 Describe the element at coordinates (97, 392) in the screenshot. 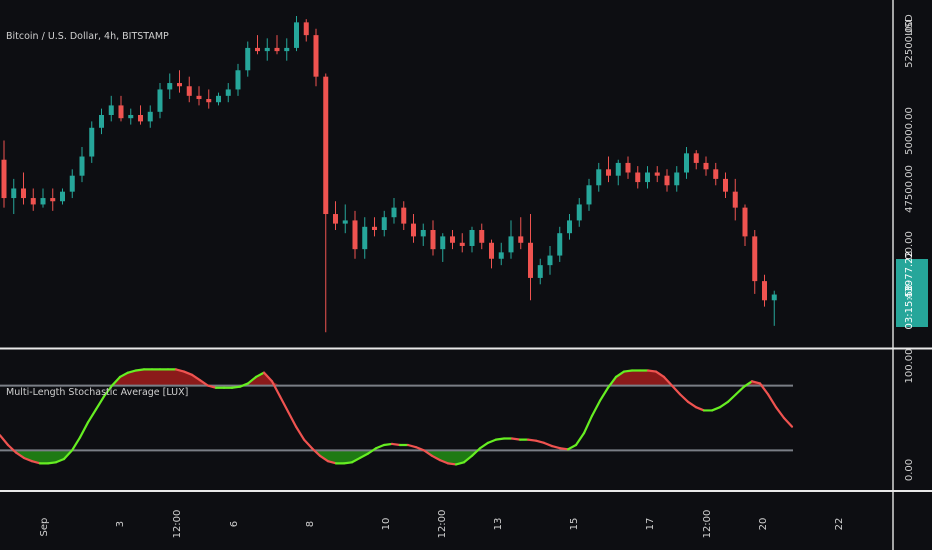

I see `indicator-title: Multi-Length Stochastic Average [LUX]` at that location.